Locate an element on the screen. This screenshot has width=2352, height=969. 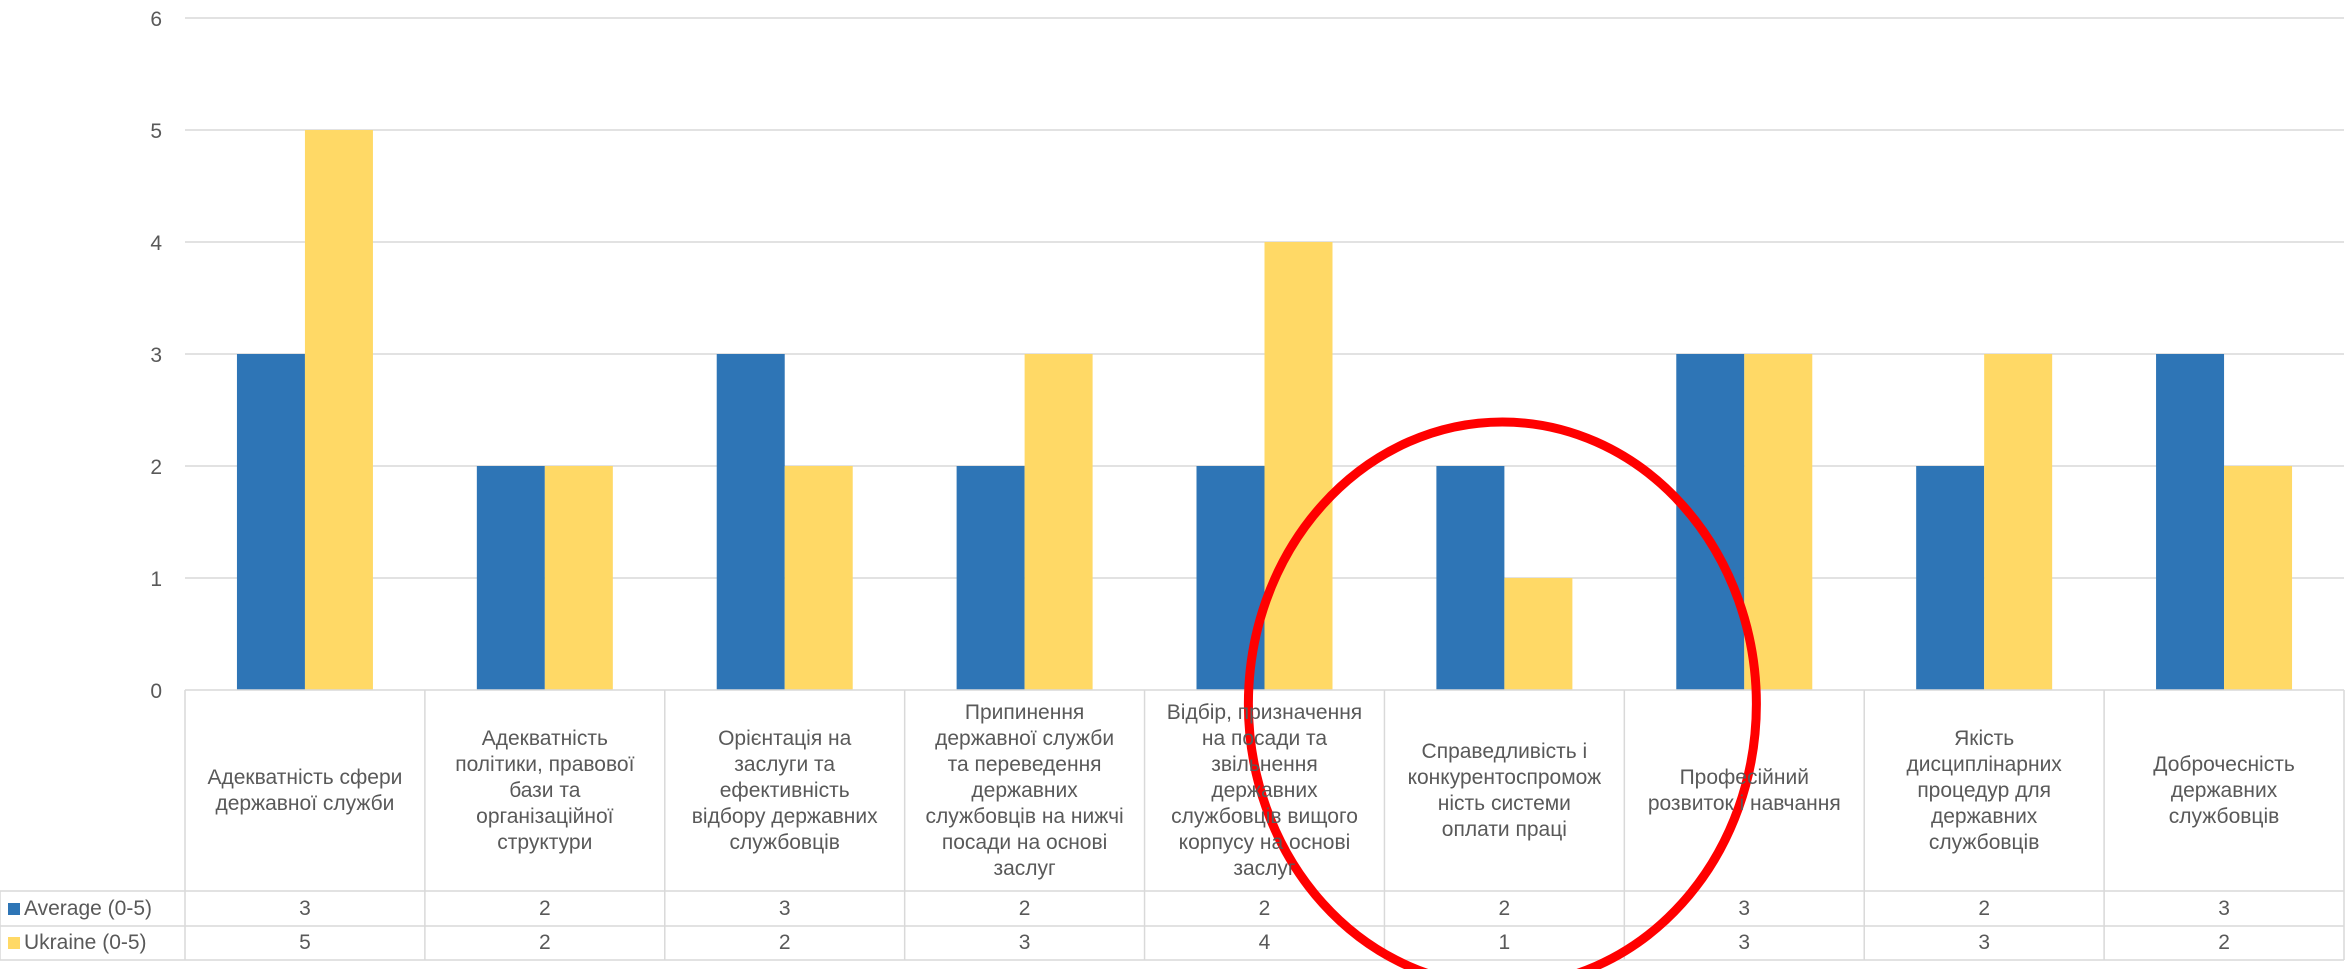
table-value-cell: 1 is located at coordinates (1504, 942).